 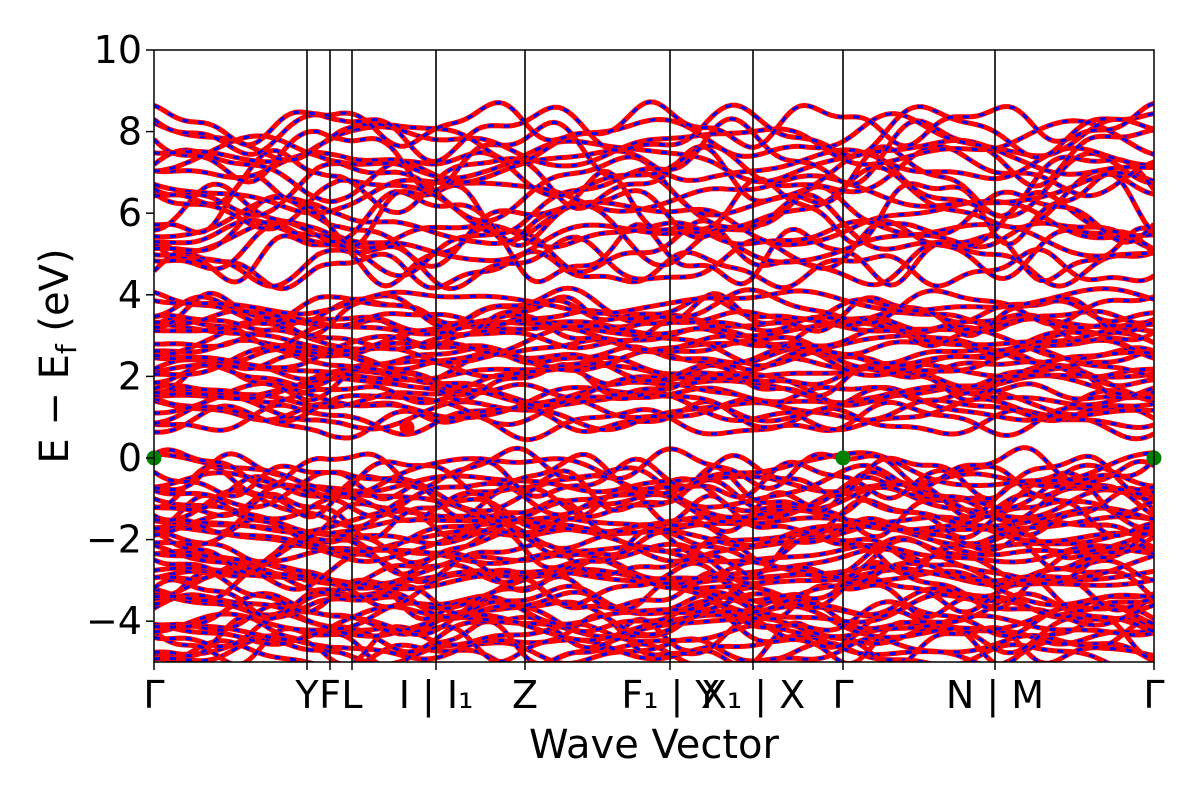 I want to click on x-tick-label-4: I | I₁, so click(x=436, y=695).